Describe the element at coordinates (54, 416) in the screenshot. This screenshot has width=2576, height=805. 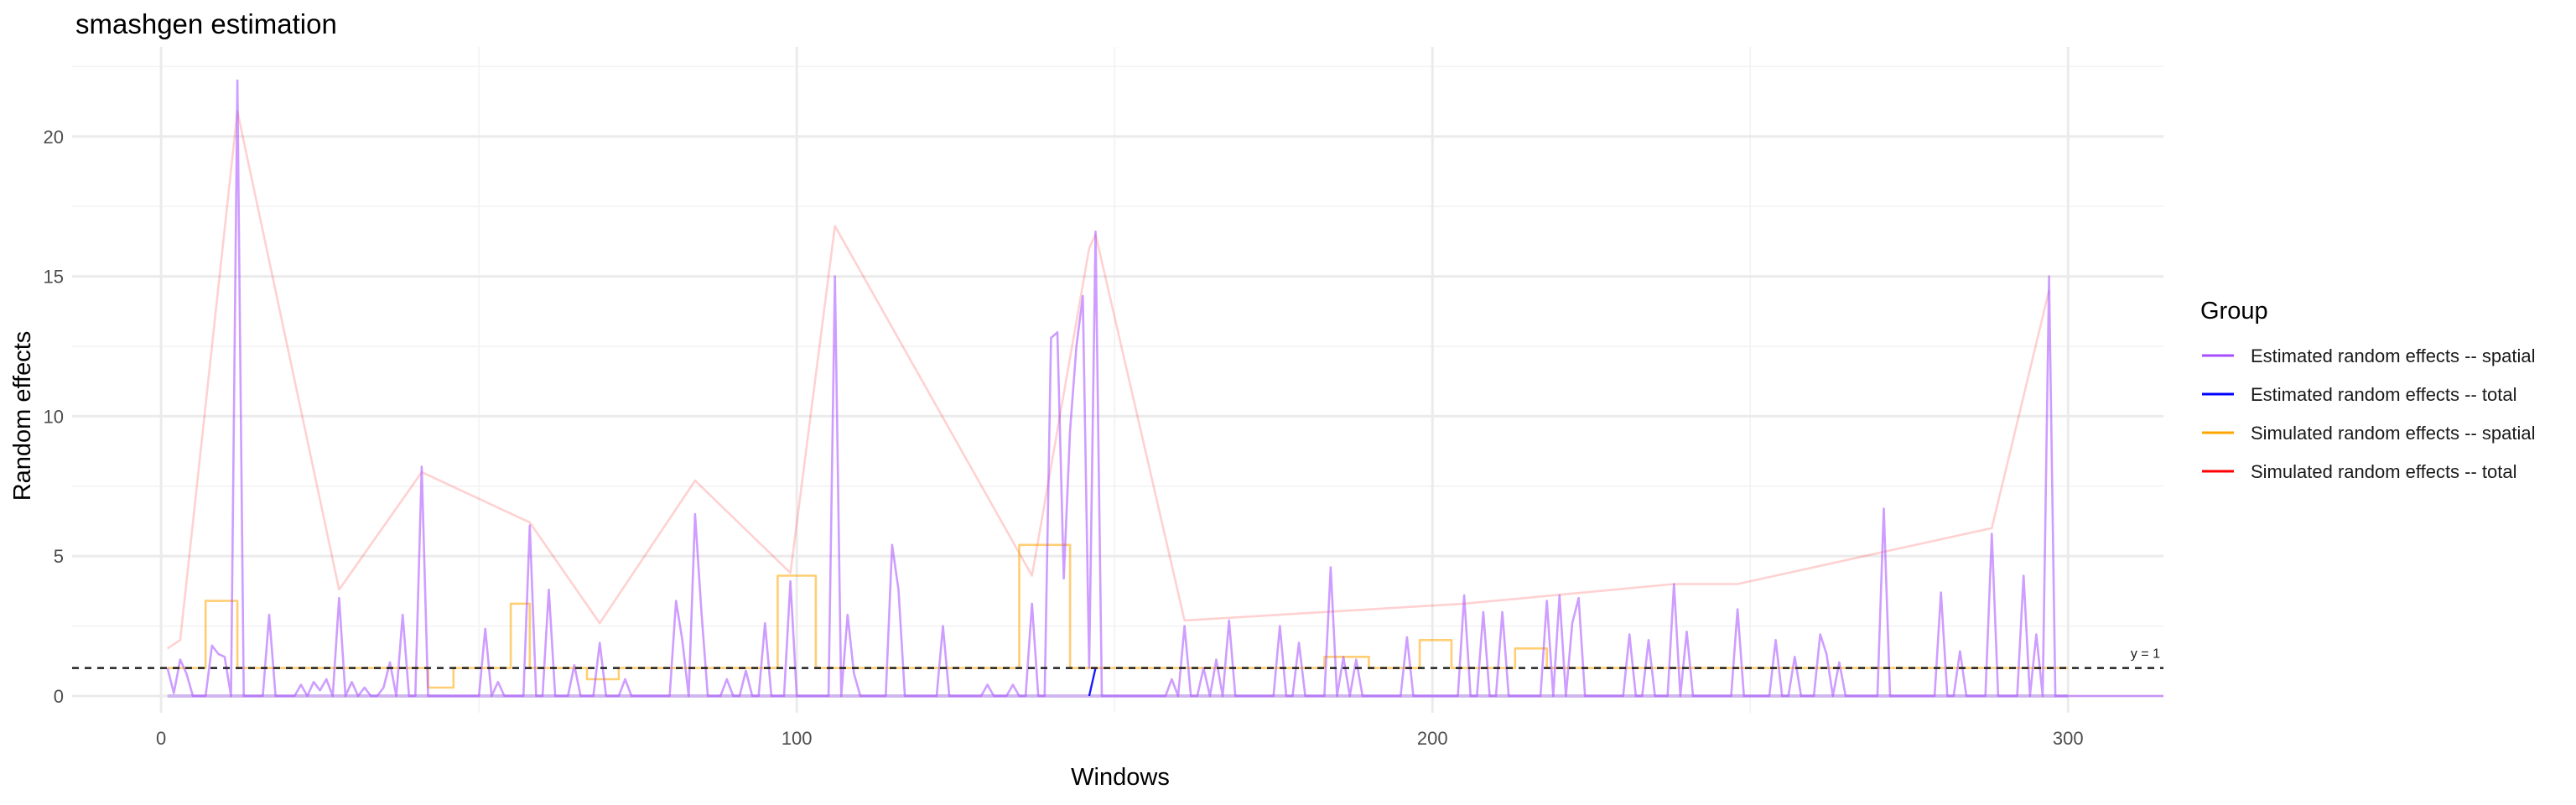
I see `y-tick-label: 10` at that location.